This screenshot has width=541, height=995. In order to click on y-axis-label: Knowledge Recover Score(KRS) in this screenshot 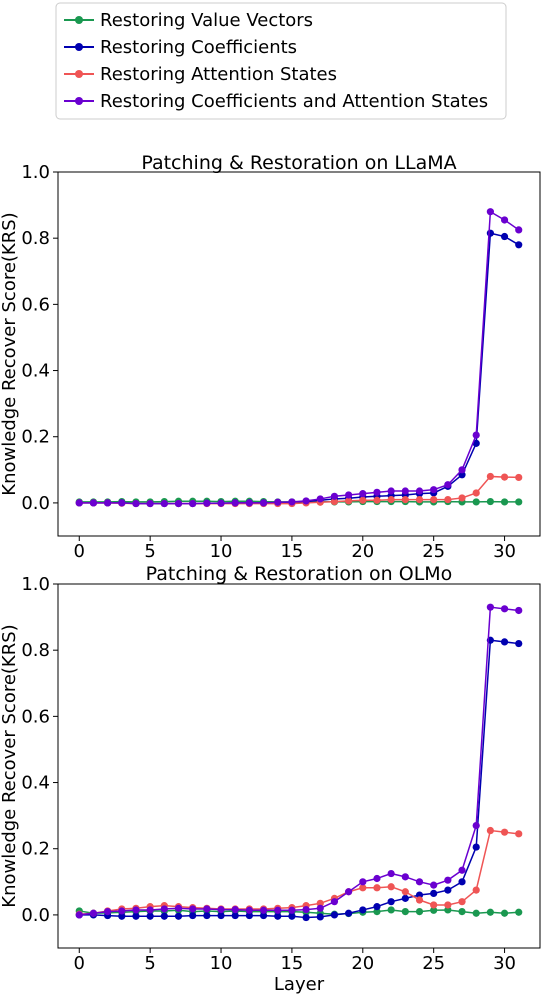, I will do `click(10, 765)`.